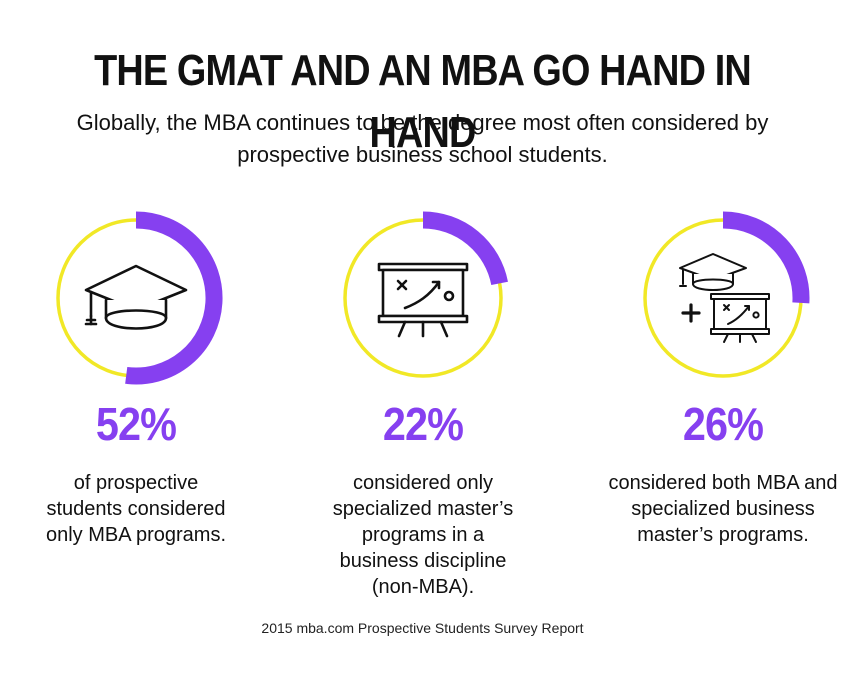 The height and width of the screenshot is (684, 845). I want to click on graduation-cap-icon, so click(136, 297).